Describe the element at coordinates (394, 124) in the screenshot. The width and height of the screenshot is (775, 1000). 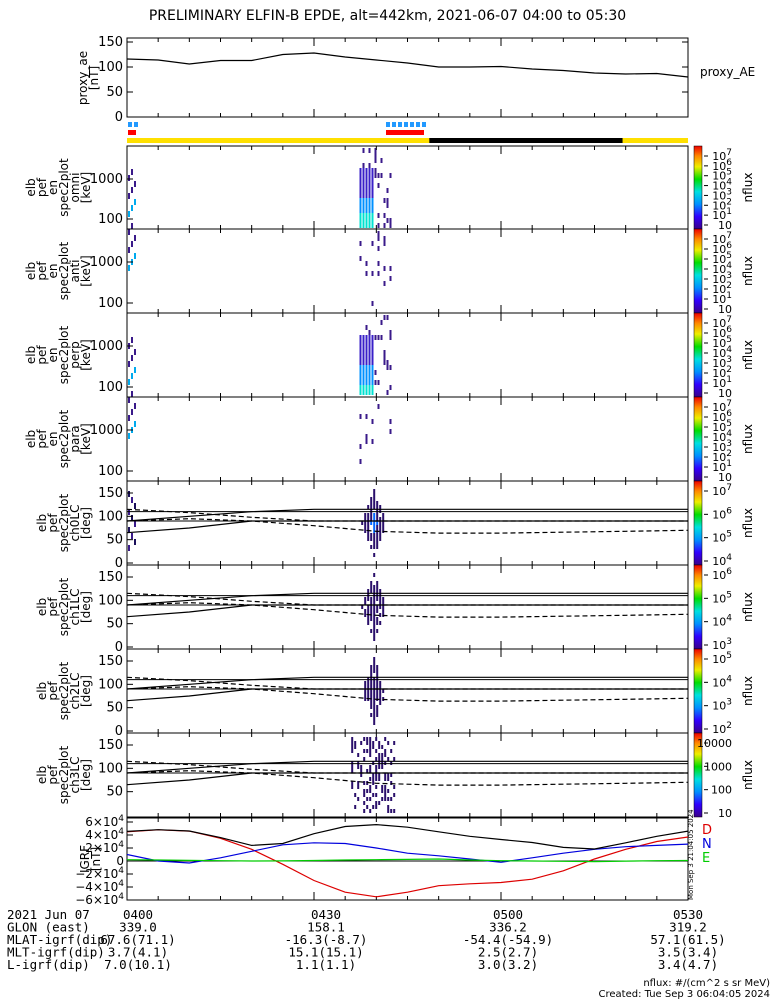
I see `science-marker-blue` at that location.